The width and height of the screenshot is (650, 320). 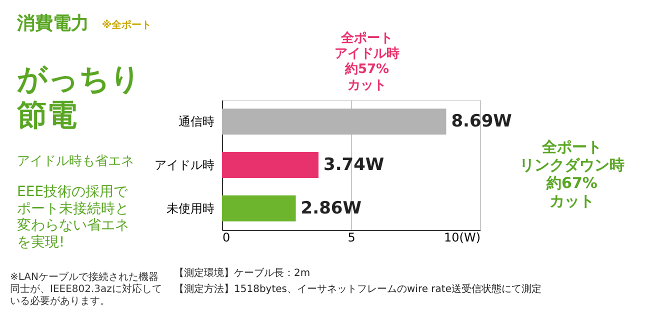 What do you see at coordinates (353, 165) in the screenshot?
I see `data-label: 3.74W` at bounding box center [353, 165].